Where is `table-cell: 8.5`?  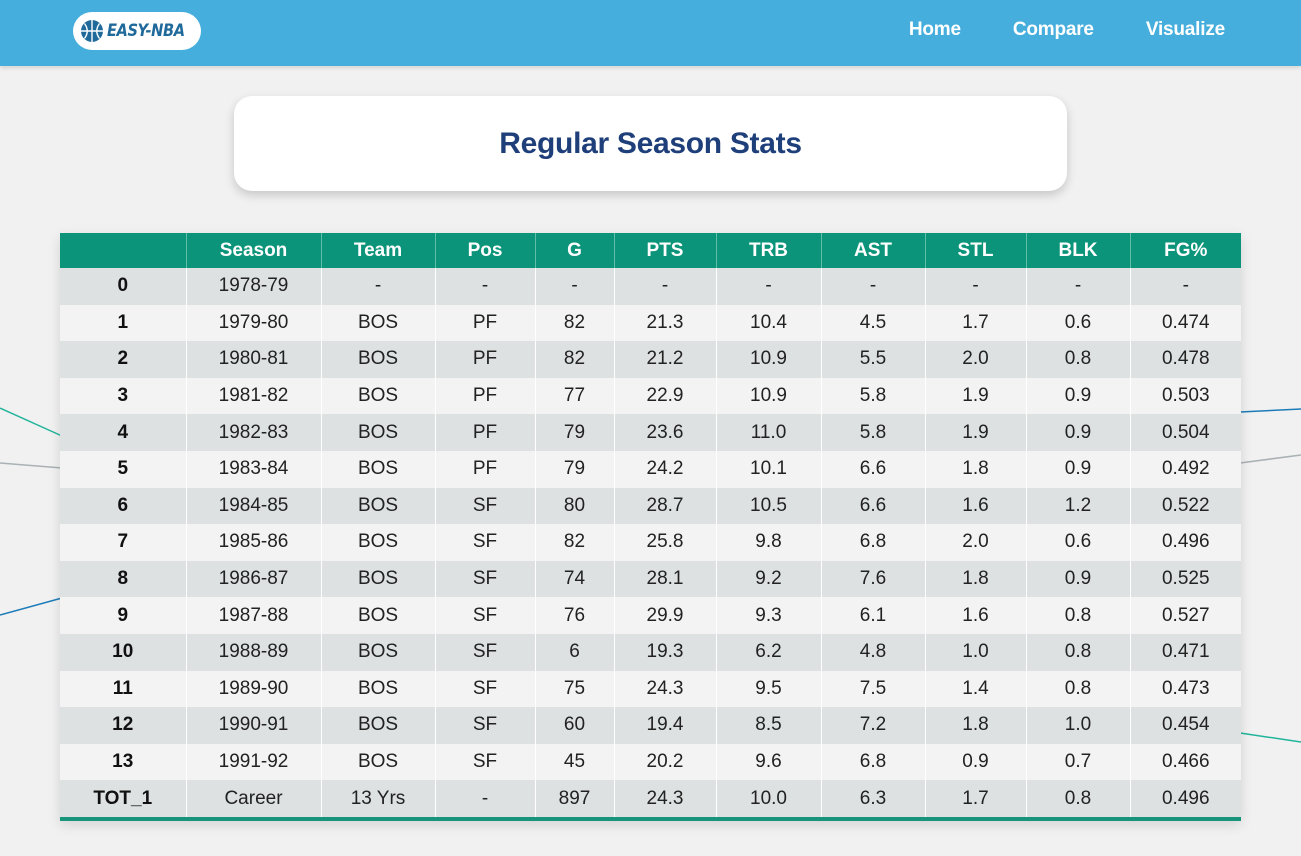 table-cell: 8.5 is located at coordinates (769, 725).